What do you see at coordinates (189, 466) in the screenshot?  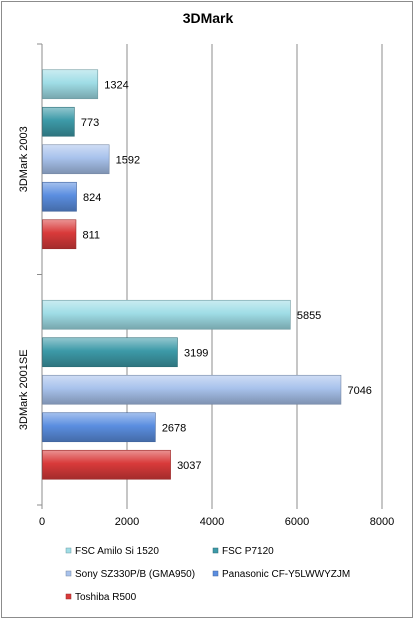 I see `data-label: 3037` at bounding box center [189, 466].